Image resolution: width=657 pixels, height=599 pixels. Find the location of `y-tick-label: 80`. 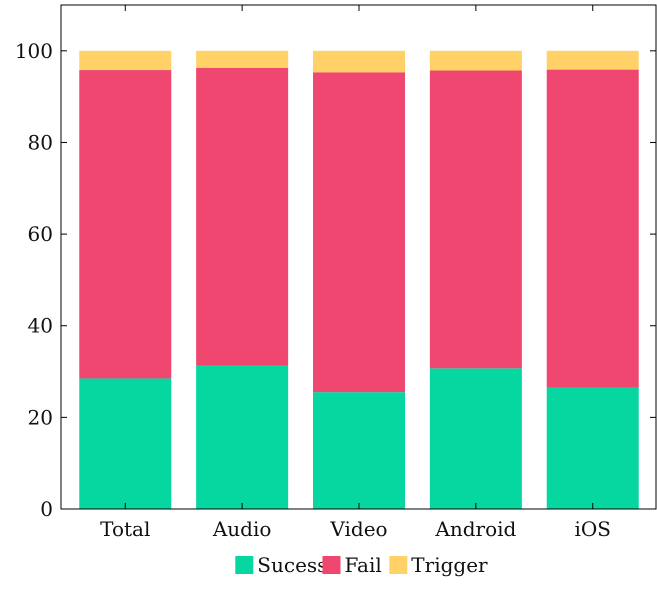

y-tick-label: 80 is located at coordinates (40, 142).